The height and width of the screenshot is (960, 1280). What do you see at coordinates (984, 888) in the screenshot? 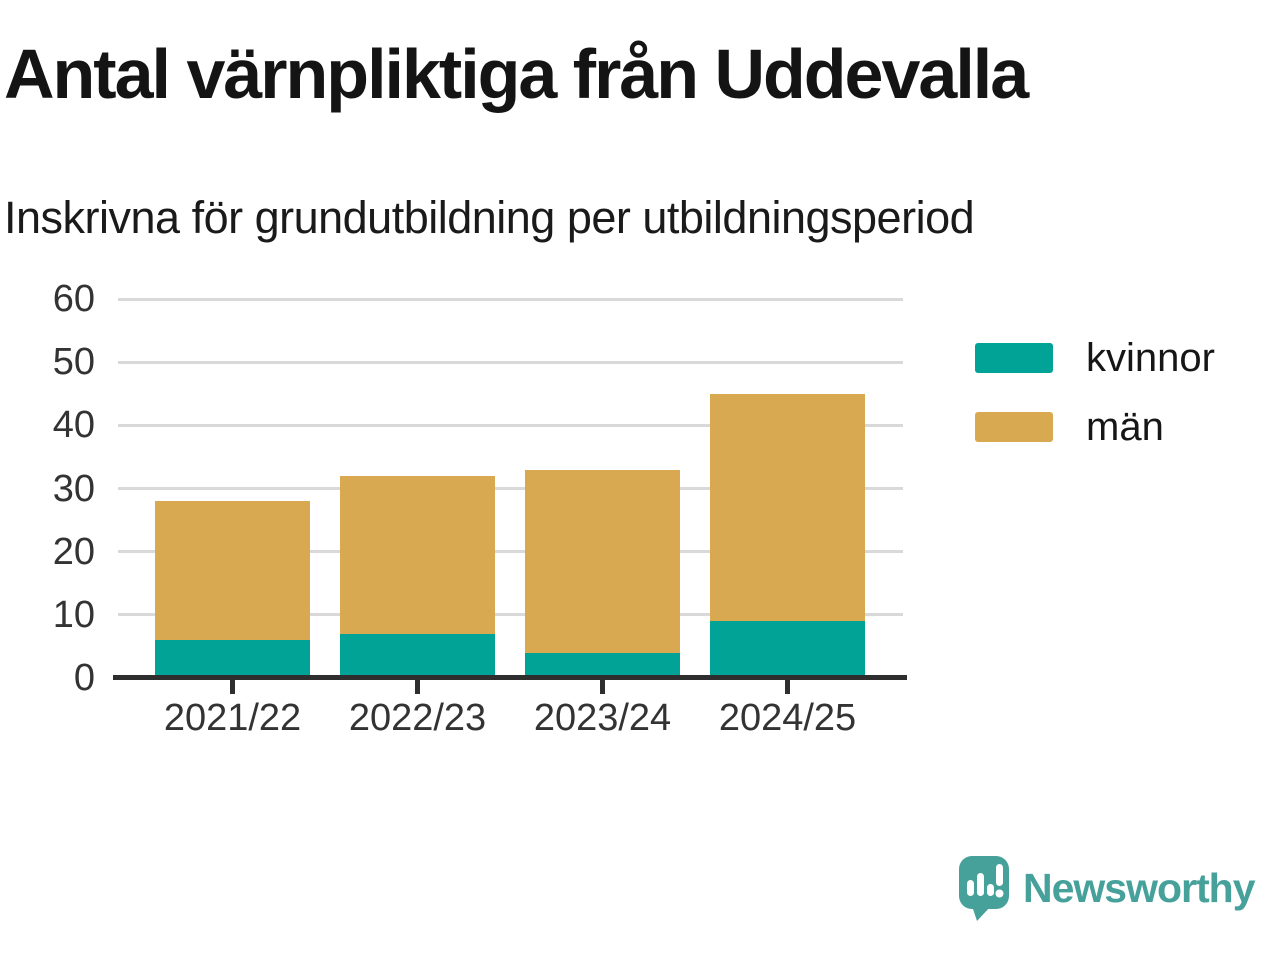
I see `newsworthy-logo-icon` at bounding box center [984, 888].